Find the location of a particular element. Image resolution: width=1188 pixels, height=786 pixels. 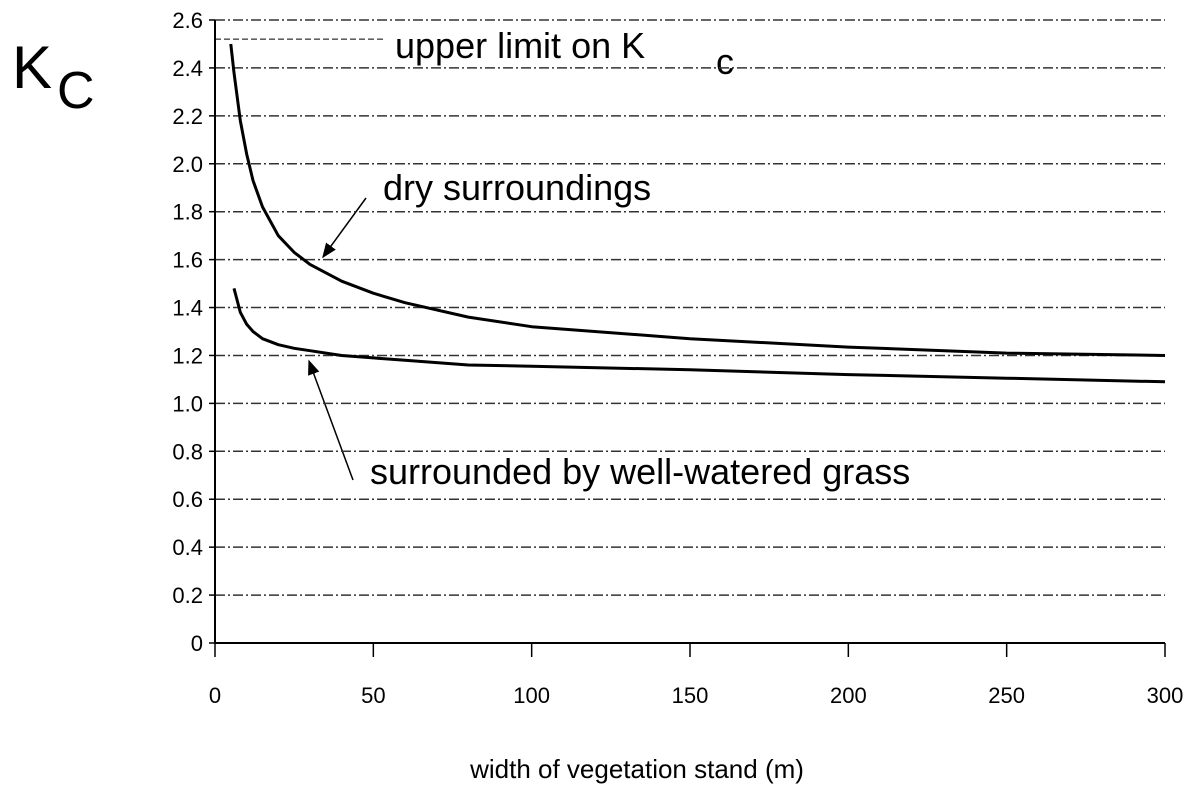

y-tick-label: 1.4 is located at coordinates (187, 308).